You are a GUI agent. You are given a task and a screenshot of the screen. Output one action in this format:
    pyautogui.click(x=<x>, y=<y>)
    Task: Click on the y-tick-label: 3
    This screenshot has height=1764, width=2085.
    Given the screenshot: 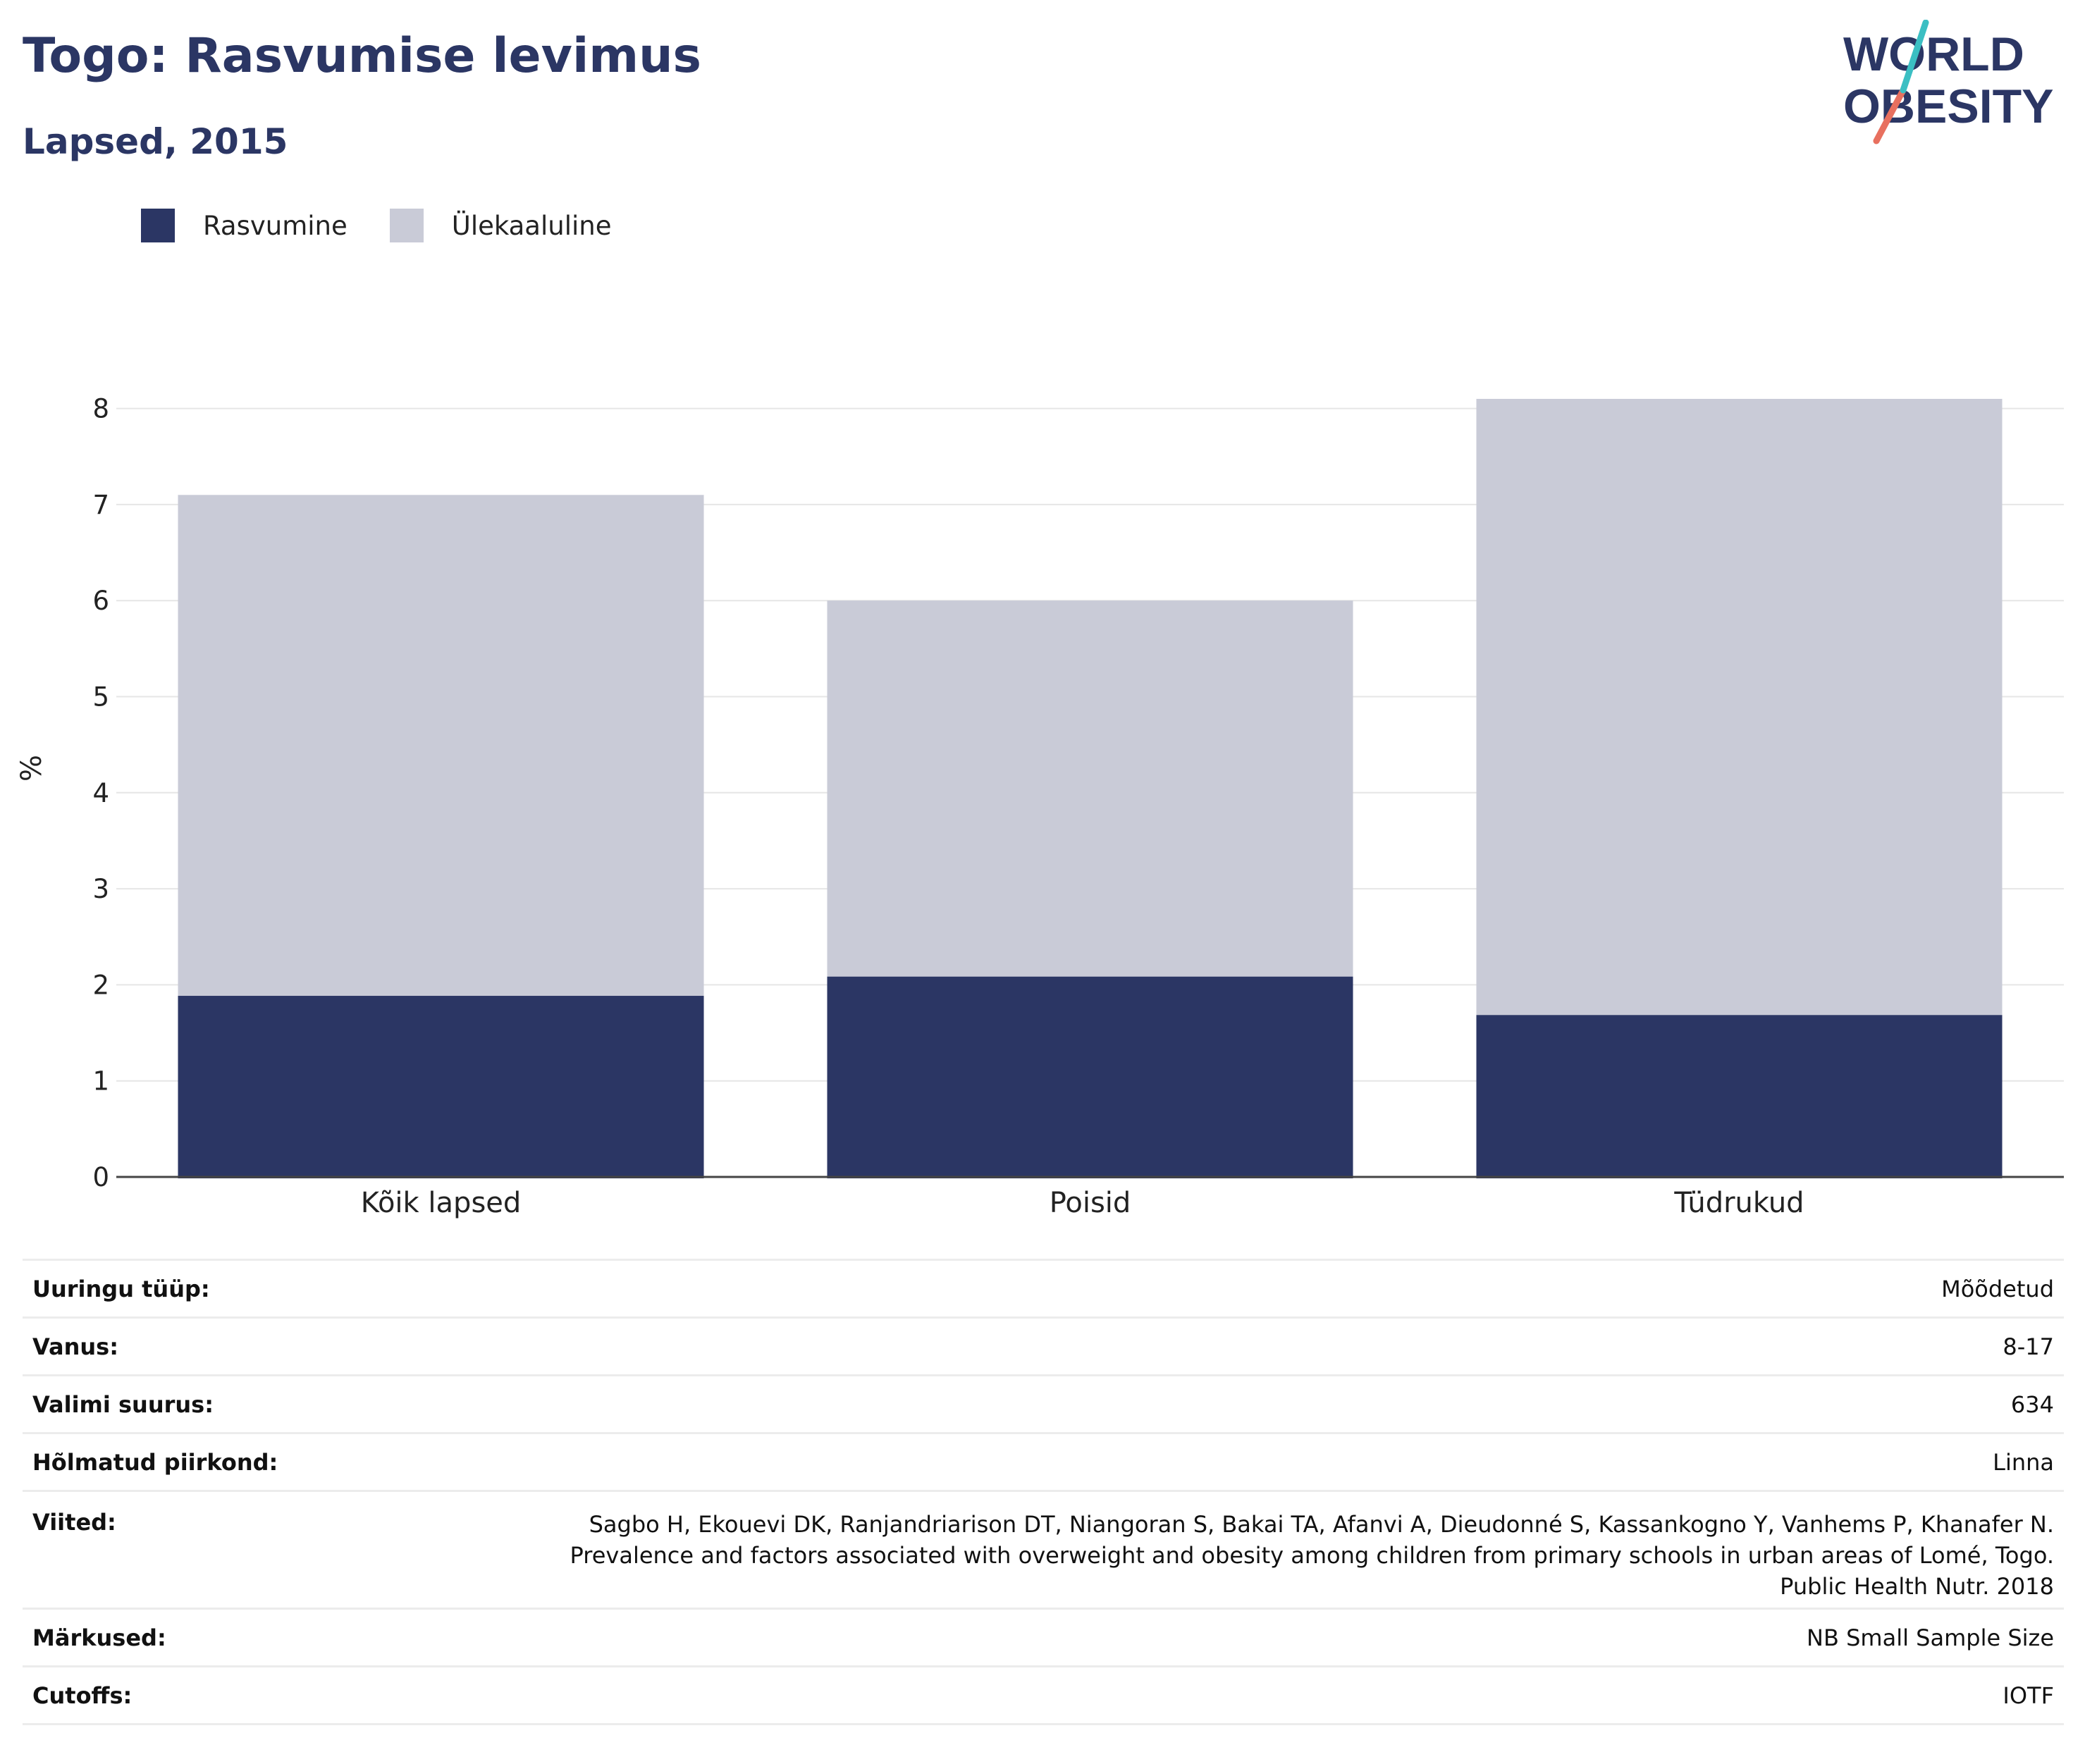 What is the action you would take?
    pyautogui.click(x=100, y=889)
    